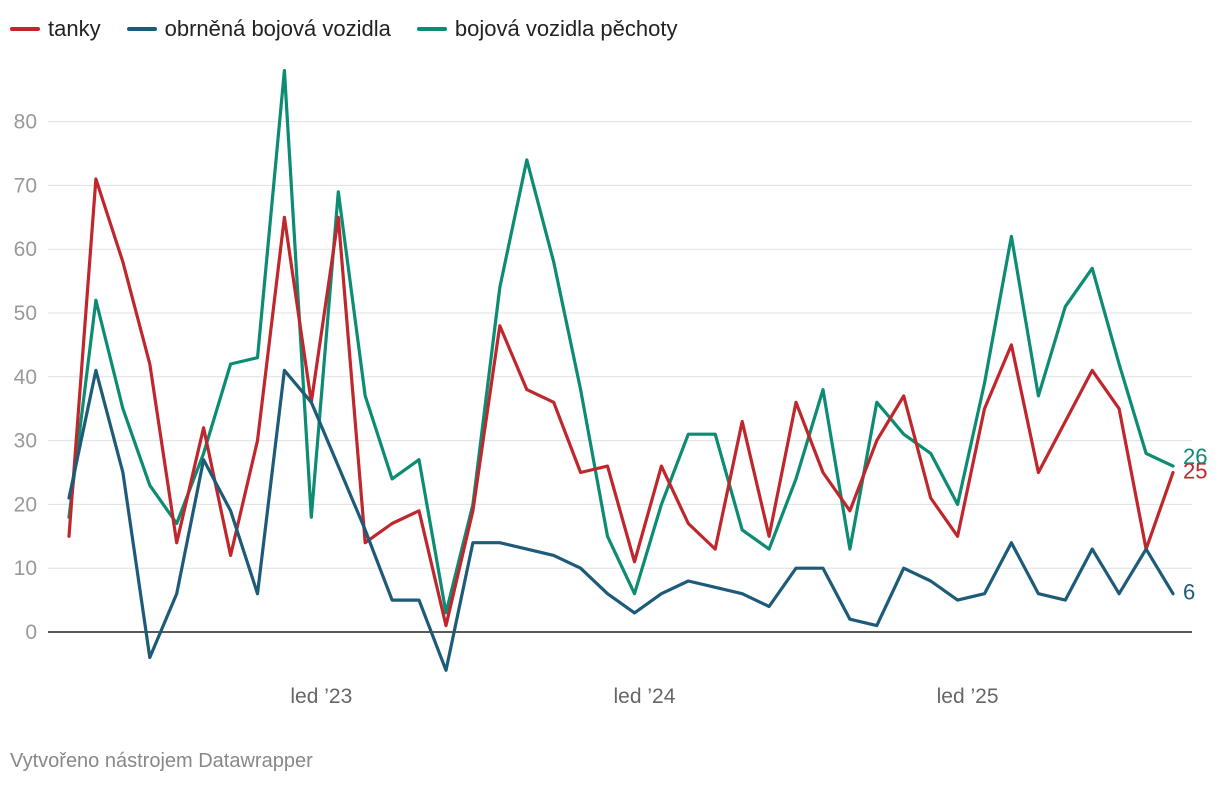  Describe the element at coordinates (25, 441) in the screenshot. I see `y-tick-label-30: 30` at that location.